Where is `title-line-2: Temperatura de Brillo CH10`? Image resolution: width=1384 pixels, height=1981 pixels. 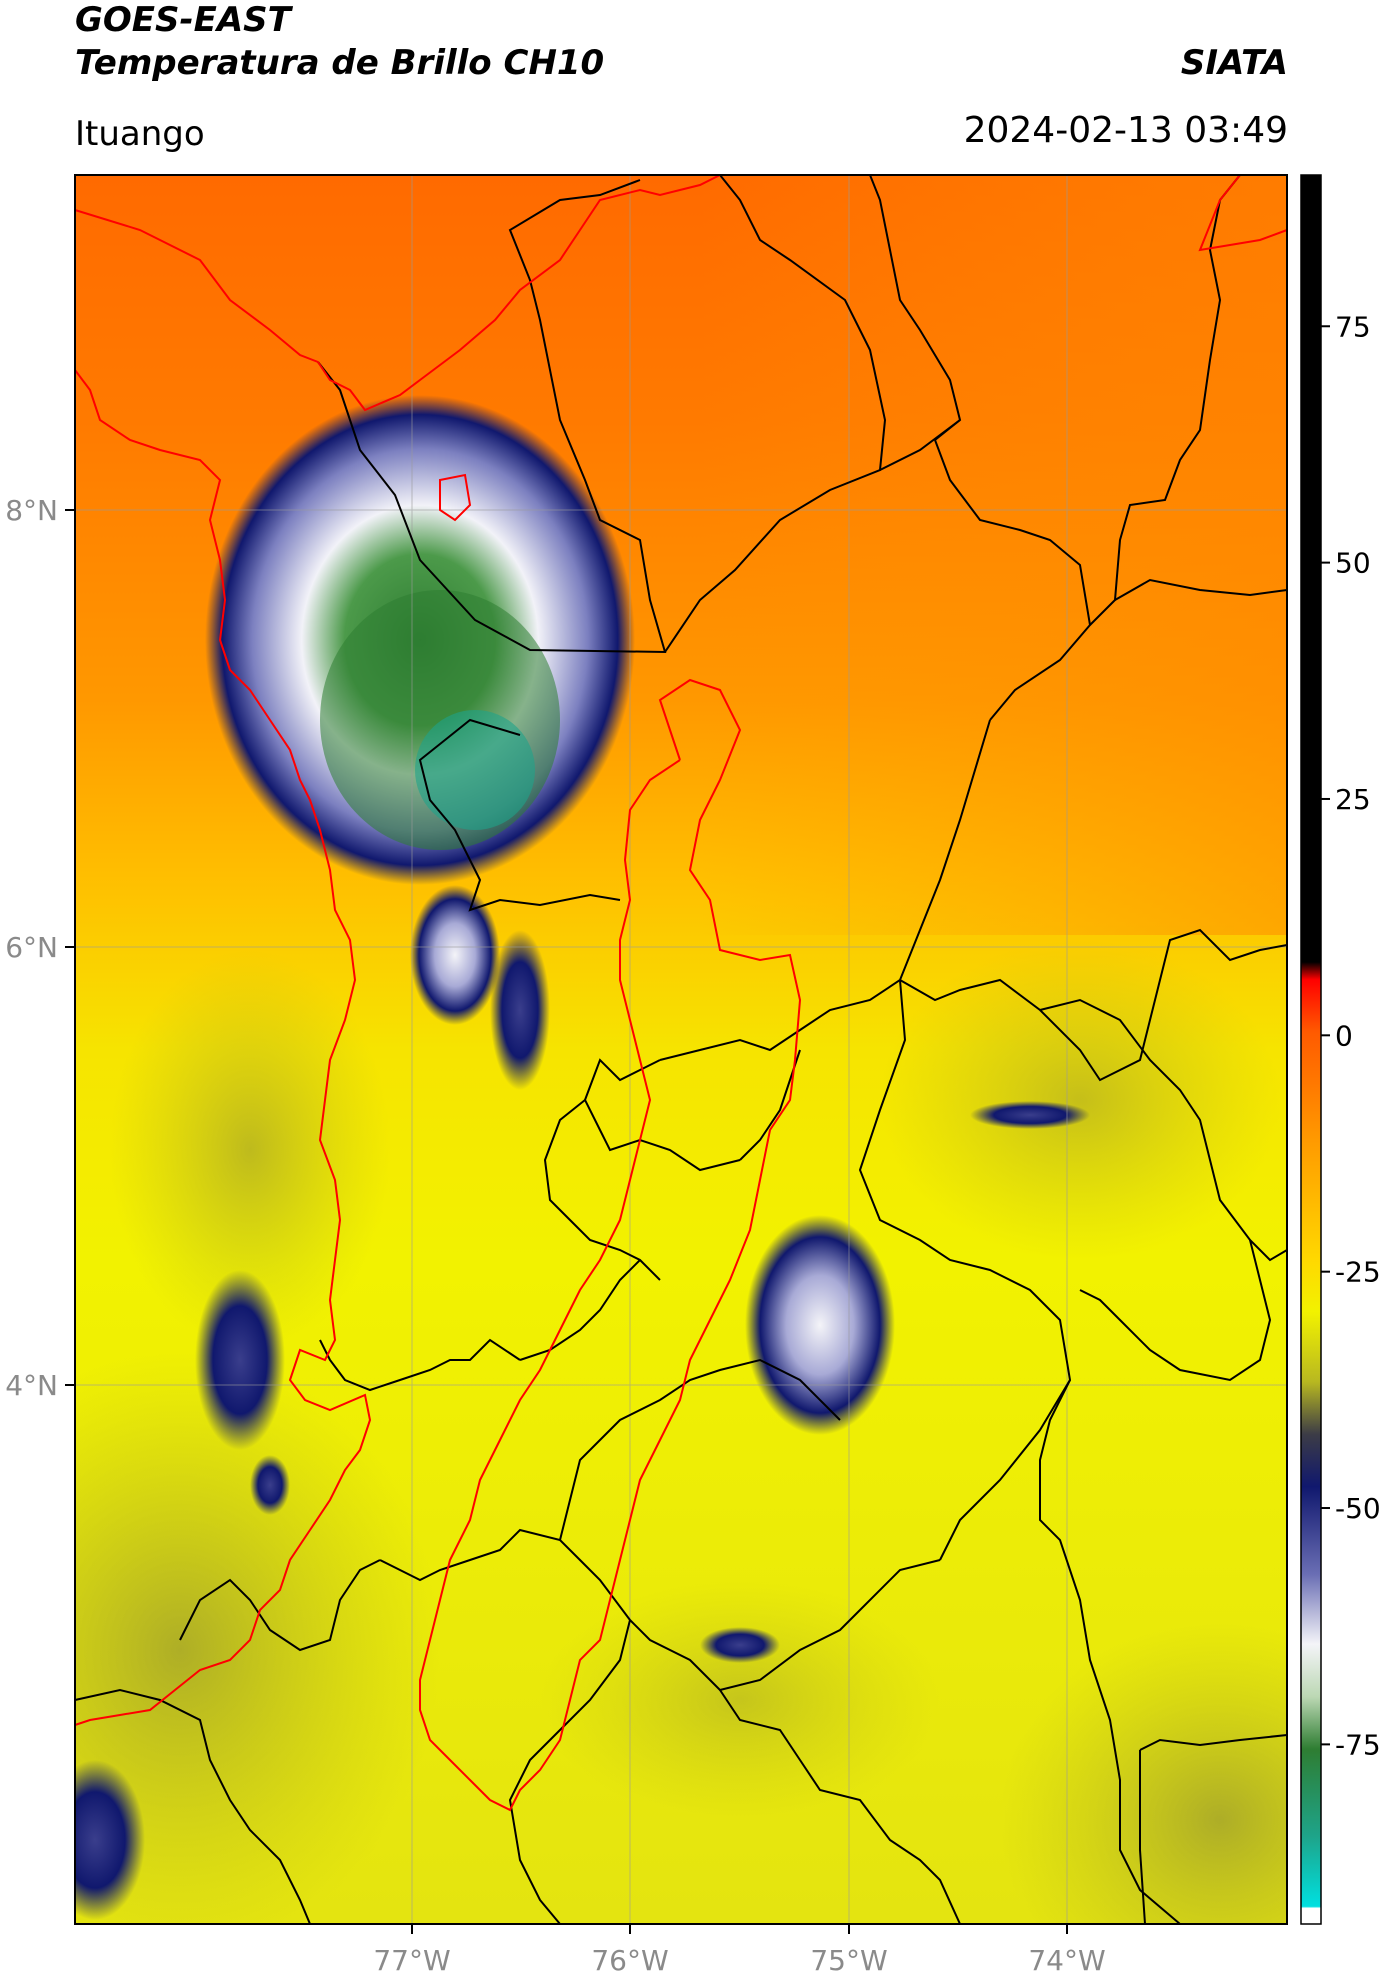 title-line-2: Temperatura de Brillo CH10 is located at coordinates (340, 63).